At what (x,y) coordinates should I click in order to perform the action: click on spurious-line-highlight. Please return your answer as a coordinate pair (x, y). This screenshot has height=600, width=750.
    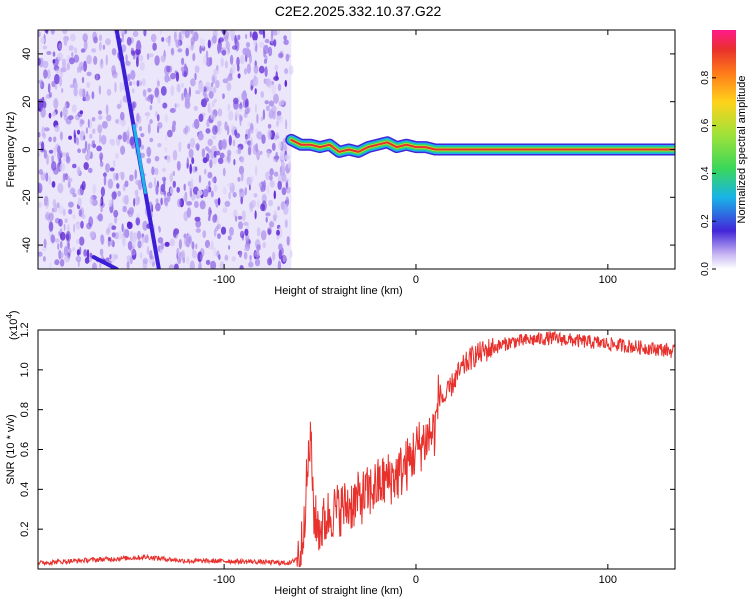
    Looking at the image, I should click on (139, 159).